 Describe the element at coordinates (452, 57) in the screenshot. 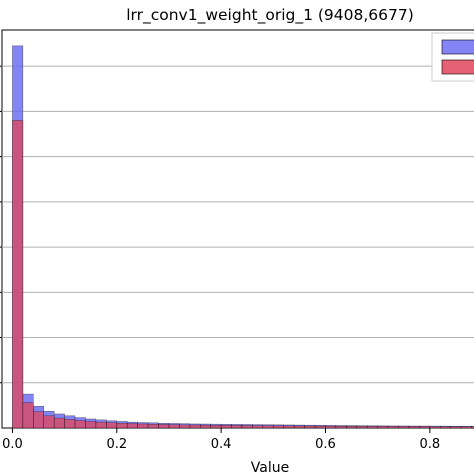

I see `legend` at that location.